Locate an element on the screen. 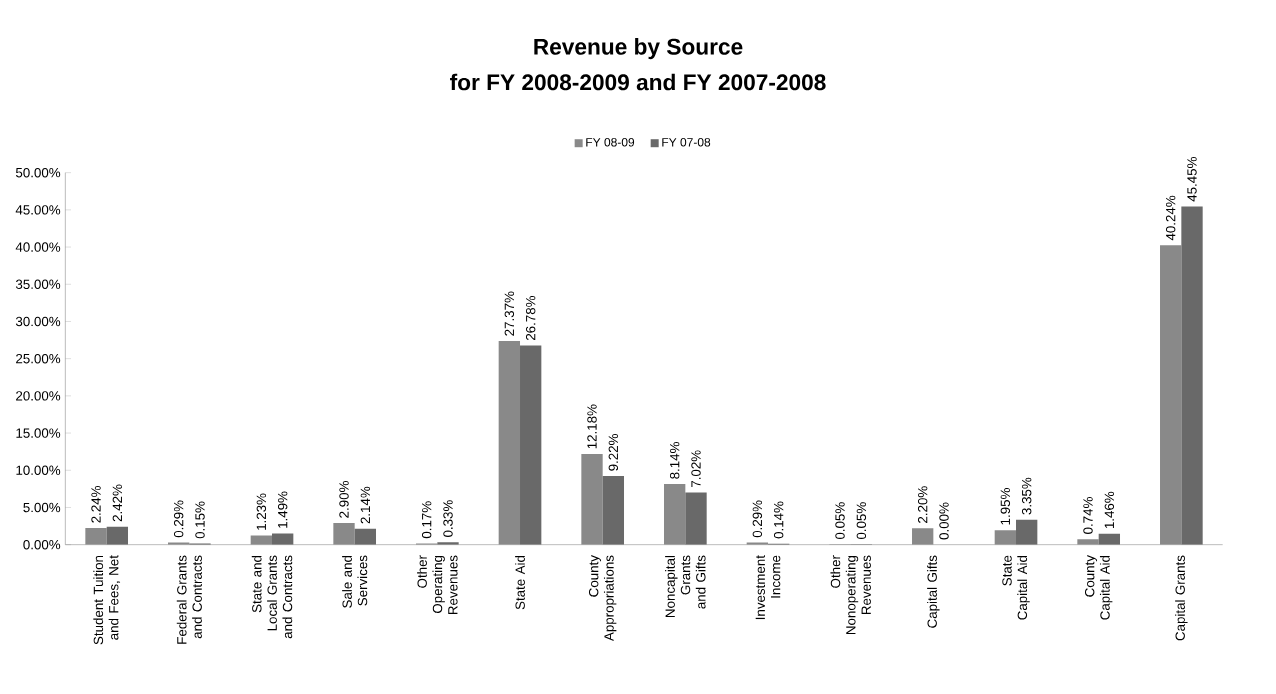 Image resolution: width=1276 pixels, height=694 pixels. x-tick-label: Other Operating Revenues is located at coordinates (437, 585).